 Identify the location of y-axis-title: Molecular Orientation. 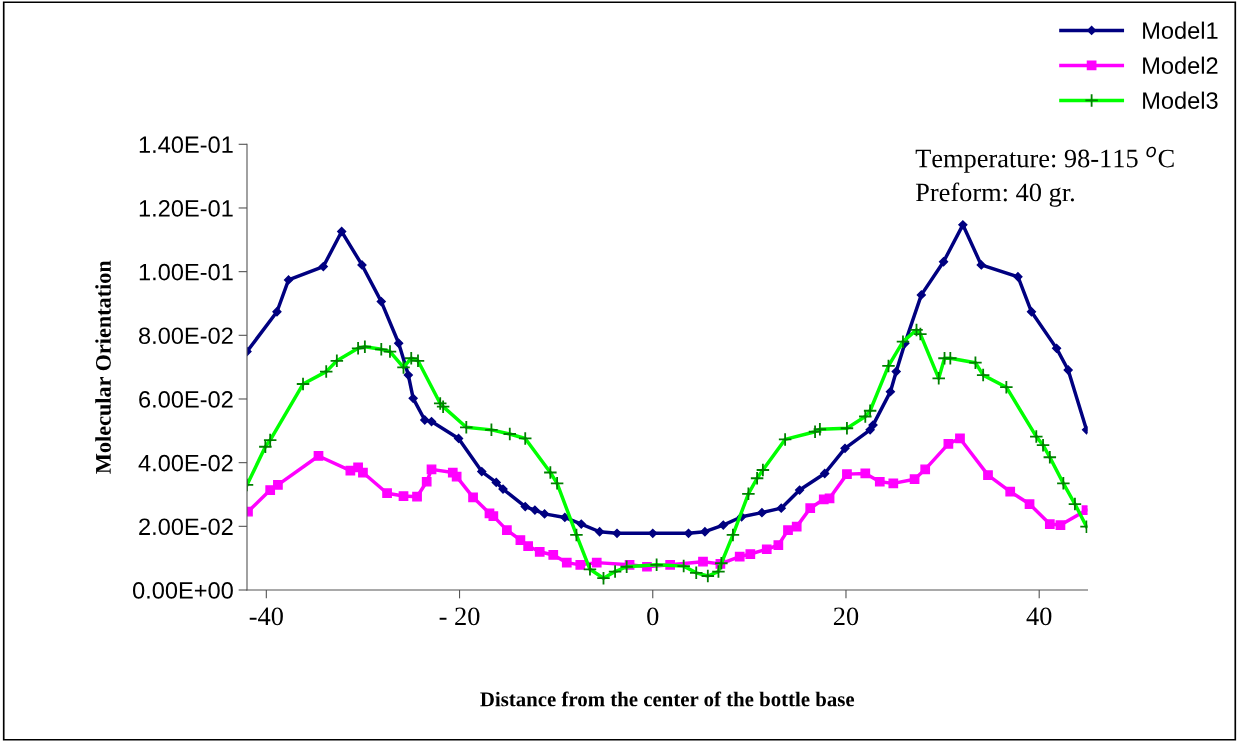
(103, 367).